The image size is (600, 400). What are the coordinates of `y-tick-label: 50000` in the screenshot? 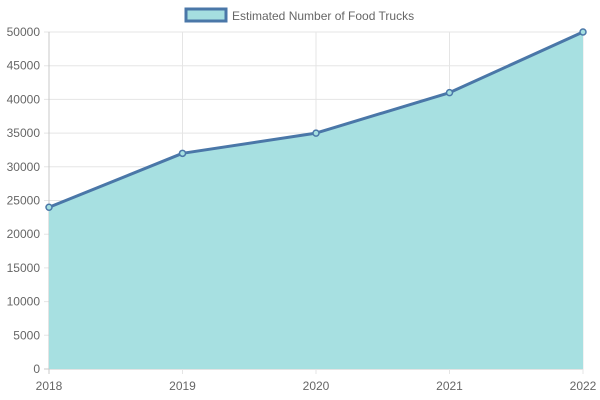 It's located at (24, 32).